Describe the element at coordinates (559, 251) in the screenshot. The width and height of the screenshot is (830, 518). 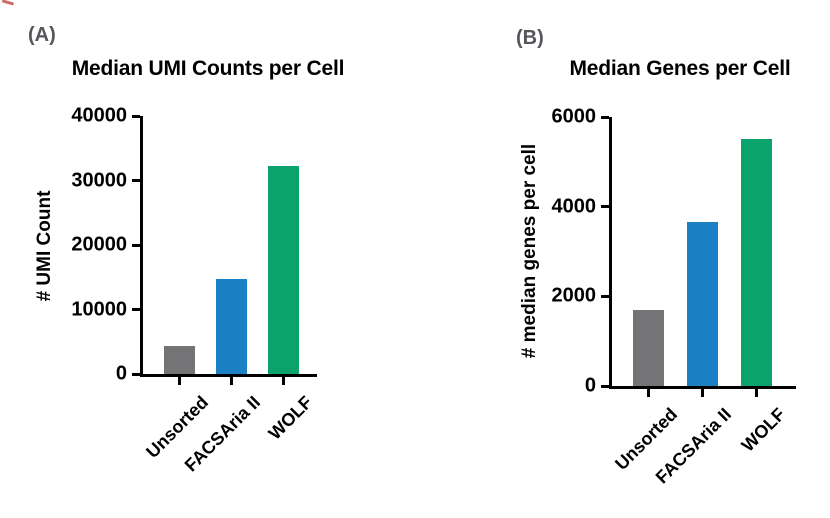
I see `y-axis: 0 2000 4000 6000` at that location.